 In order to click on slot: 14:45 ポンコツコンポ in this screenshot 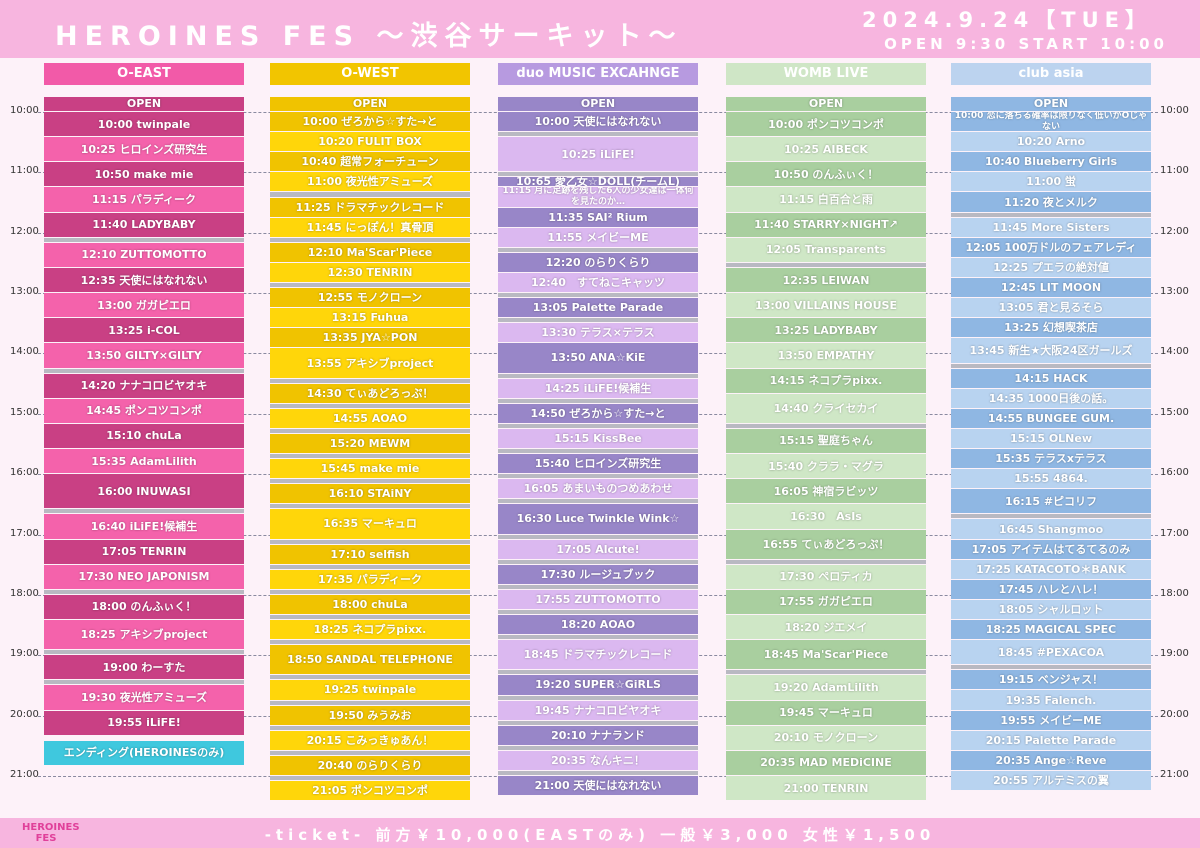, I will do `click(144, 410)`.